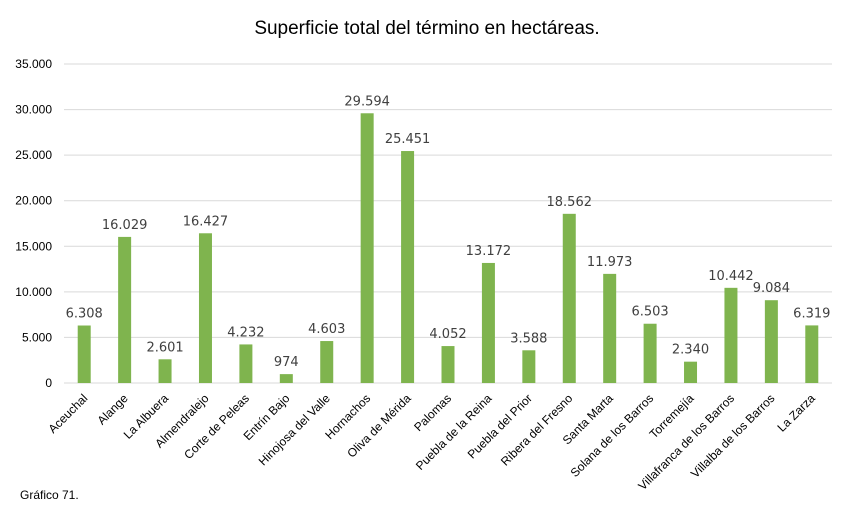 The width and height of the screenshot is (854, 517). I want to click on data-label: 16.029, so click(125, 225).